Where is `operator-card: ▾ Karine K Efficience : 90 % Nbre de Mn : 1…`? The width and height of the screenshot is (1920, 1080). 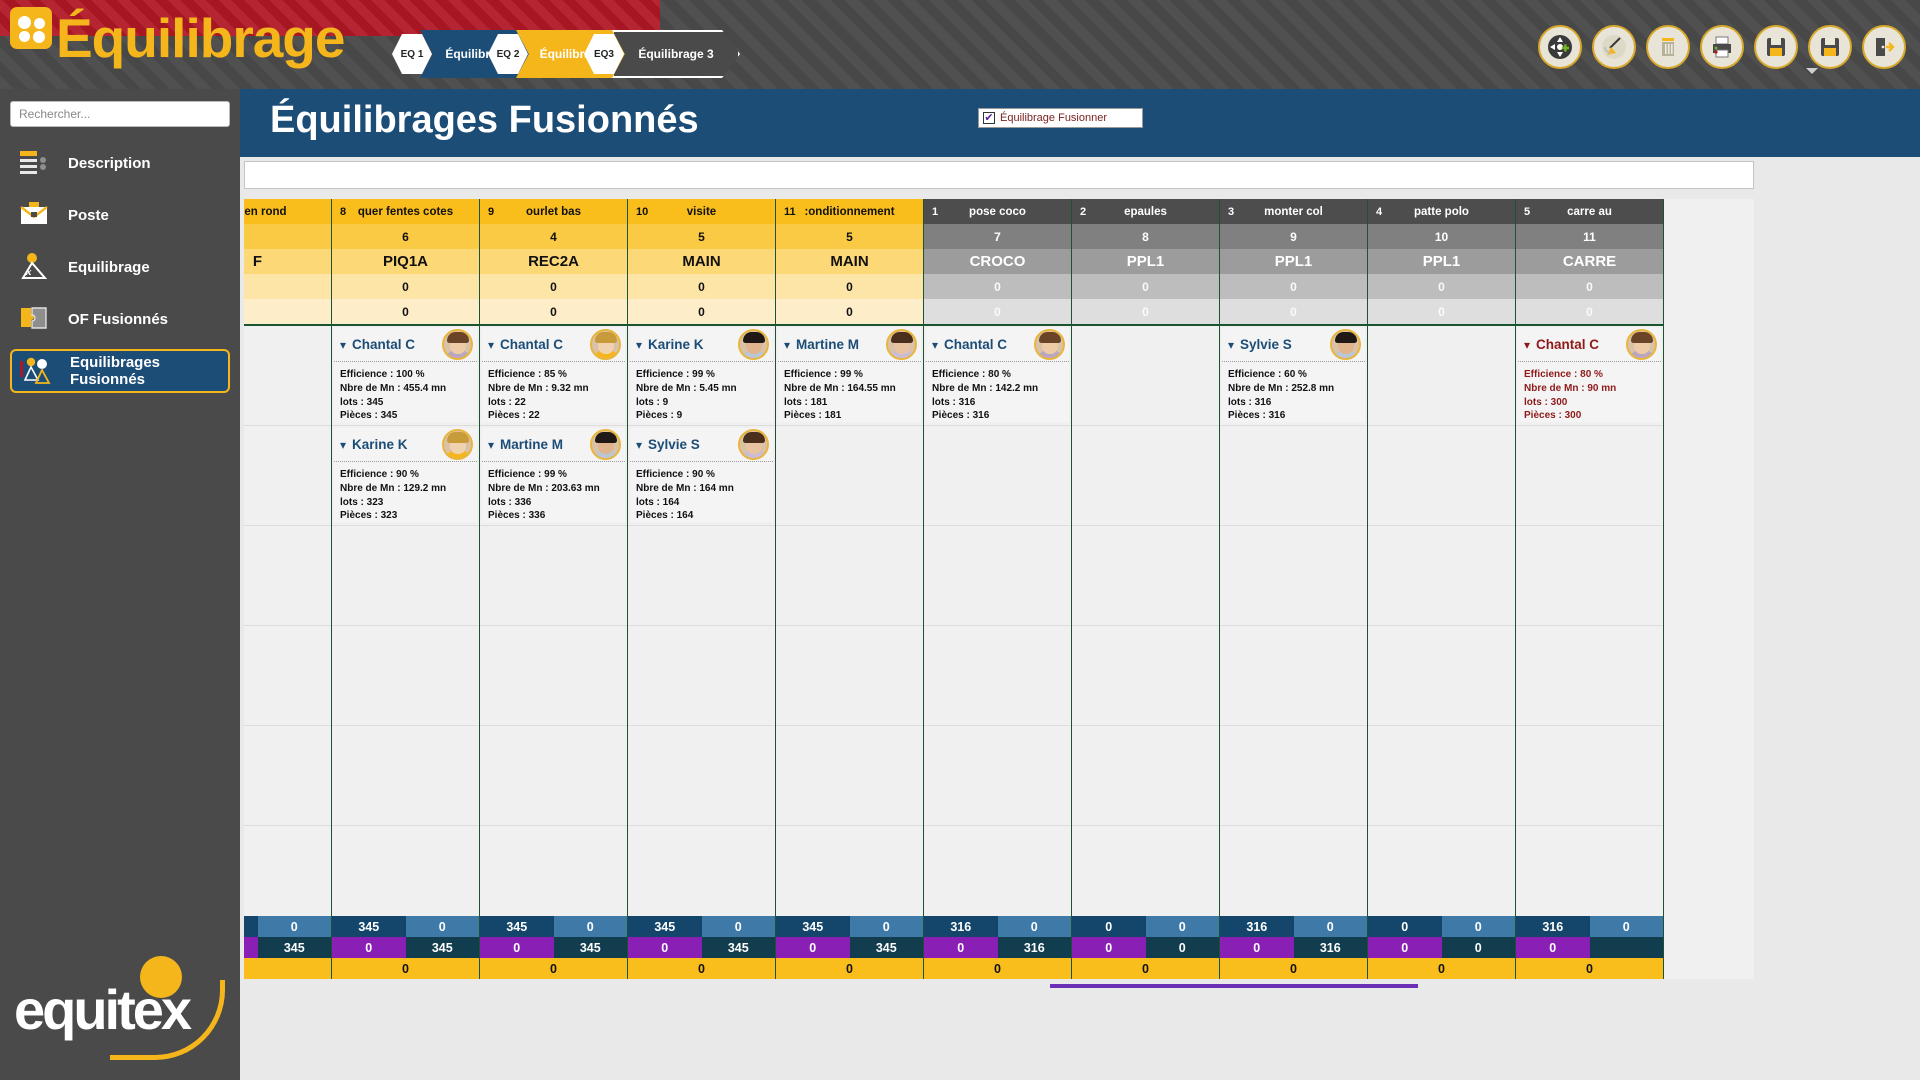 operator-card: ▾ Karine K Efficience : 90 % Nbre de Mn : 1… is located at coordinates (405, 475).